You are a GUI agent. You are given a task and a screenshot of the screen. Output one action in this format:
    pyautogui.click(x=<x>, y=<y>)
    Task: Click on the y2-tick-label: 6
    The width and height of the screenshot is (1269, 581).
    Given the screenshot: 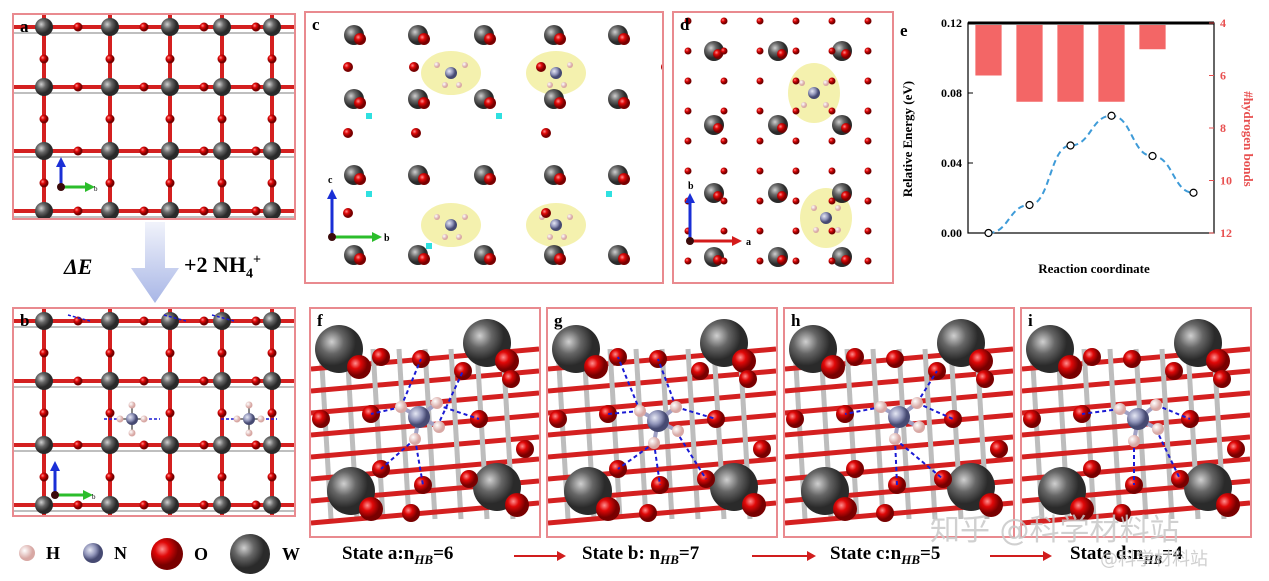 What is the action you would take?
    pyautogui.click(x=1223, y=76)
    